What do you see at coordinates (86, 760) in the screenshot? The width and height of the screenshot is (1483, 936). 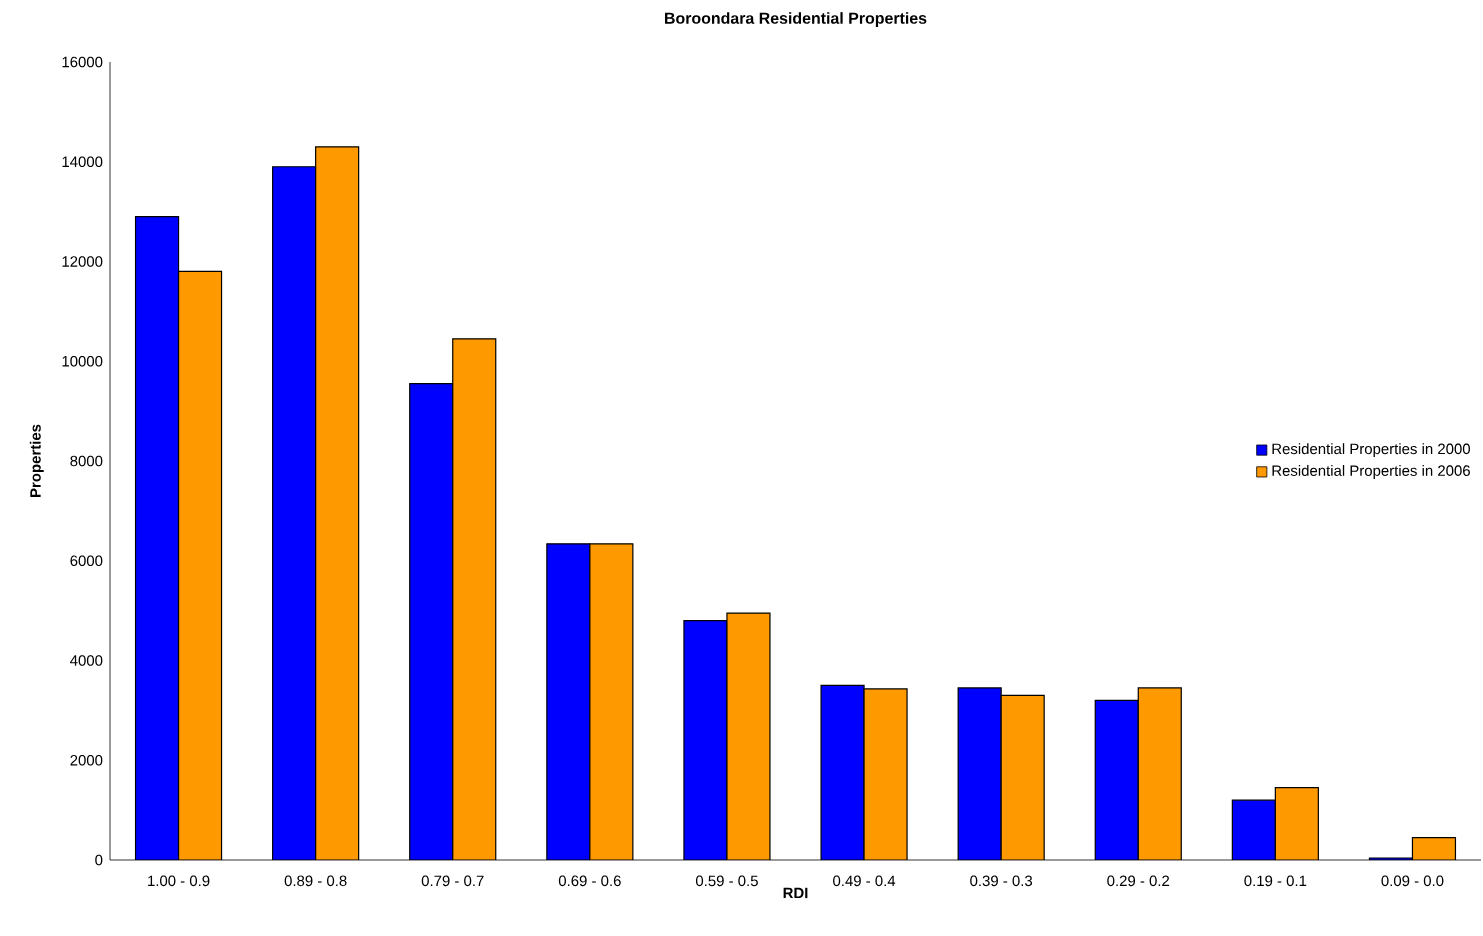 I see `y-tick-label: 2000` at bounding box center [86, 760].